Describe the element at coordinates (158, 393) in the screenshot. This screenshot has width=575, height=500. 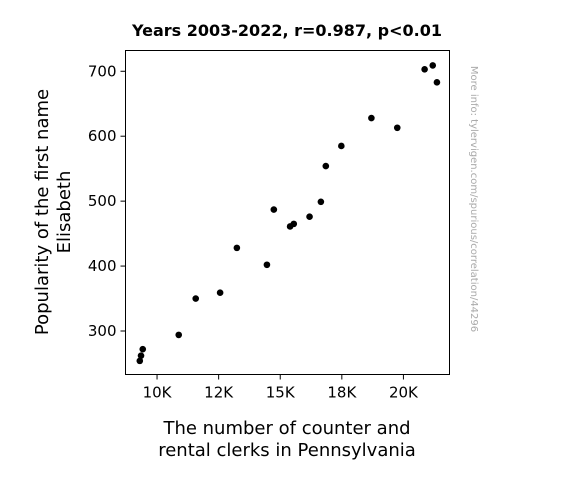
I see `x-tick-label: 10K` at that location.